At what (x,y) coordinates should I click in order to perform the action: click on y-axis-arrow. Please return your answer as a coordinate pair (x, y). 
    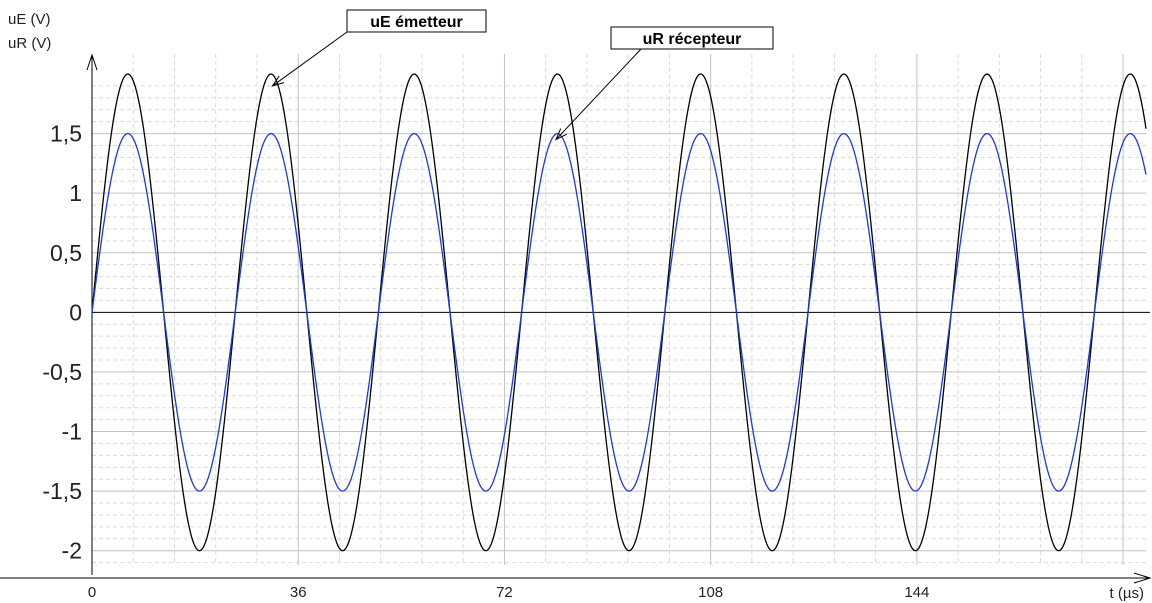
    Looking at the image, I should click on (92, 62).